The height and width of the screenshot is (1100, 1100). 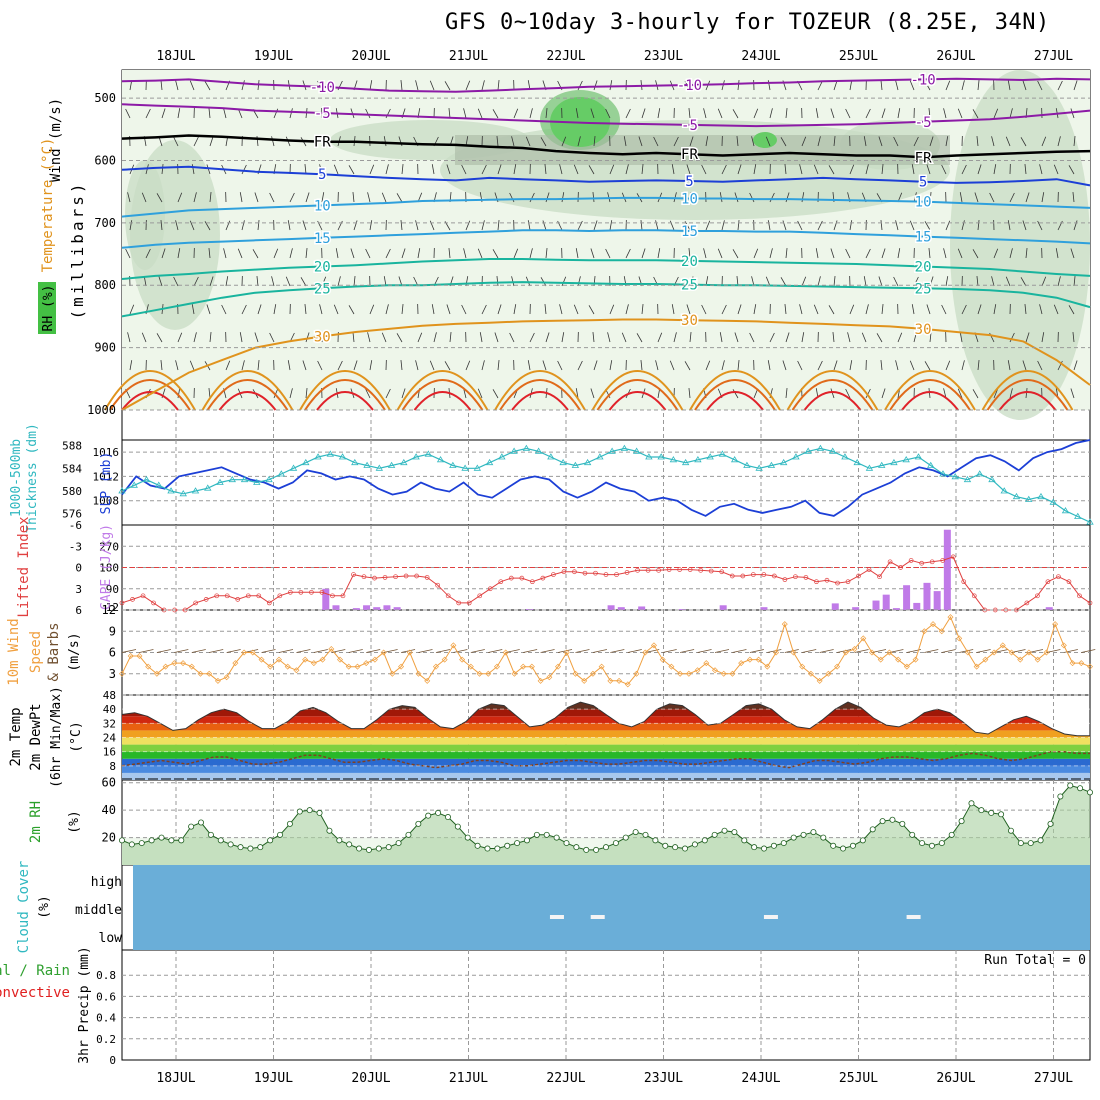 What do you see at coordinates (175, 1078) in the screenshot?
I see `day-label-bottom: 18JUL` at bounding box center [175, 1078].